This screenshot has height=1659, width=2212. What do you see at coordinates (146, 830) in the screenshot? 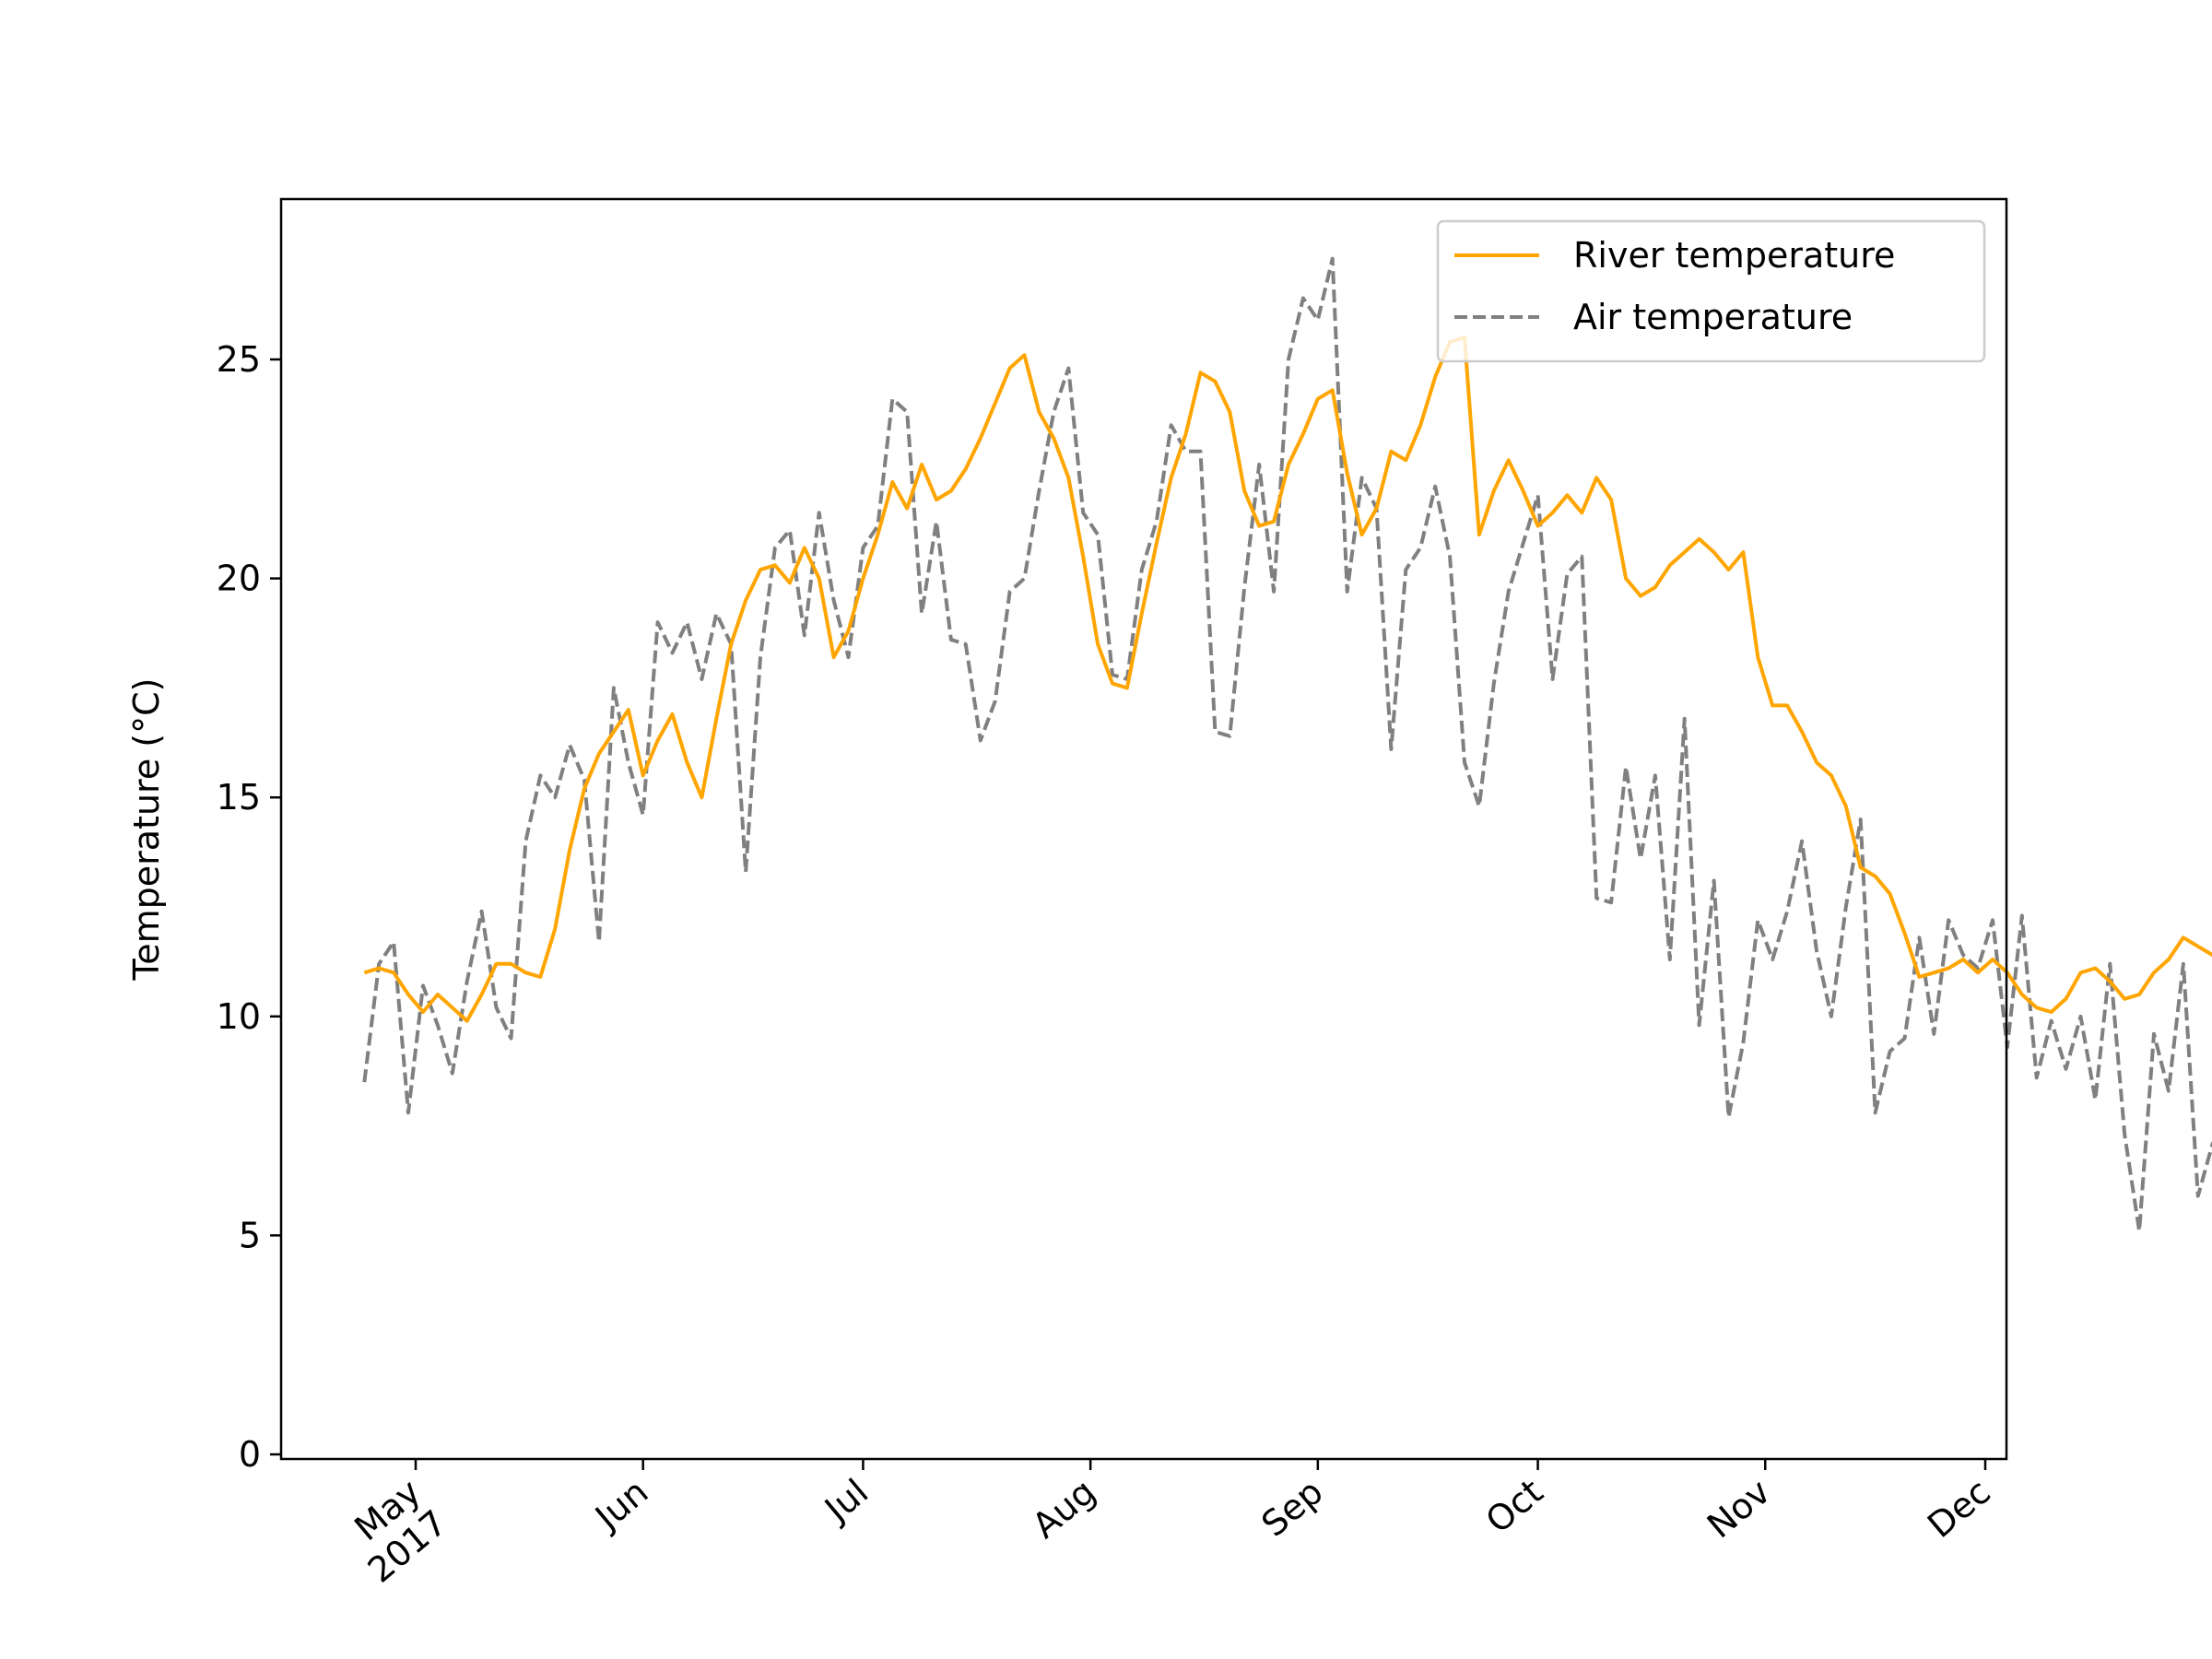
I see `y-axis-label: Temperature (°C)` at bounding box center [146, 830].